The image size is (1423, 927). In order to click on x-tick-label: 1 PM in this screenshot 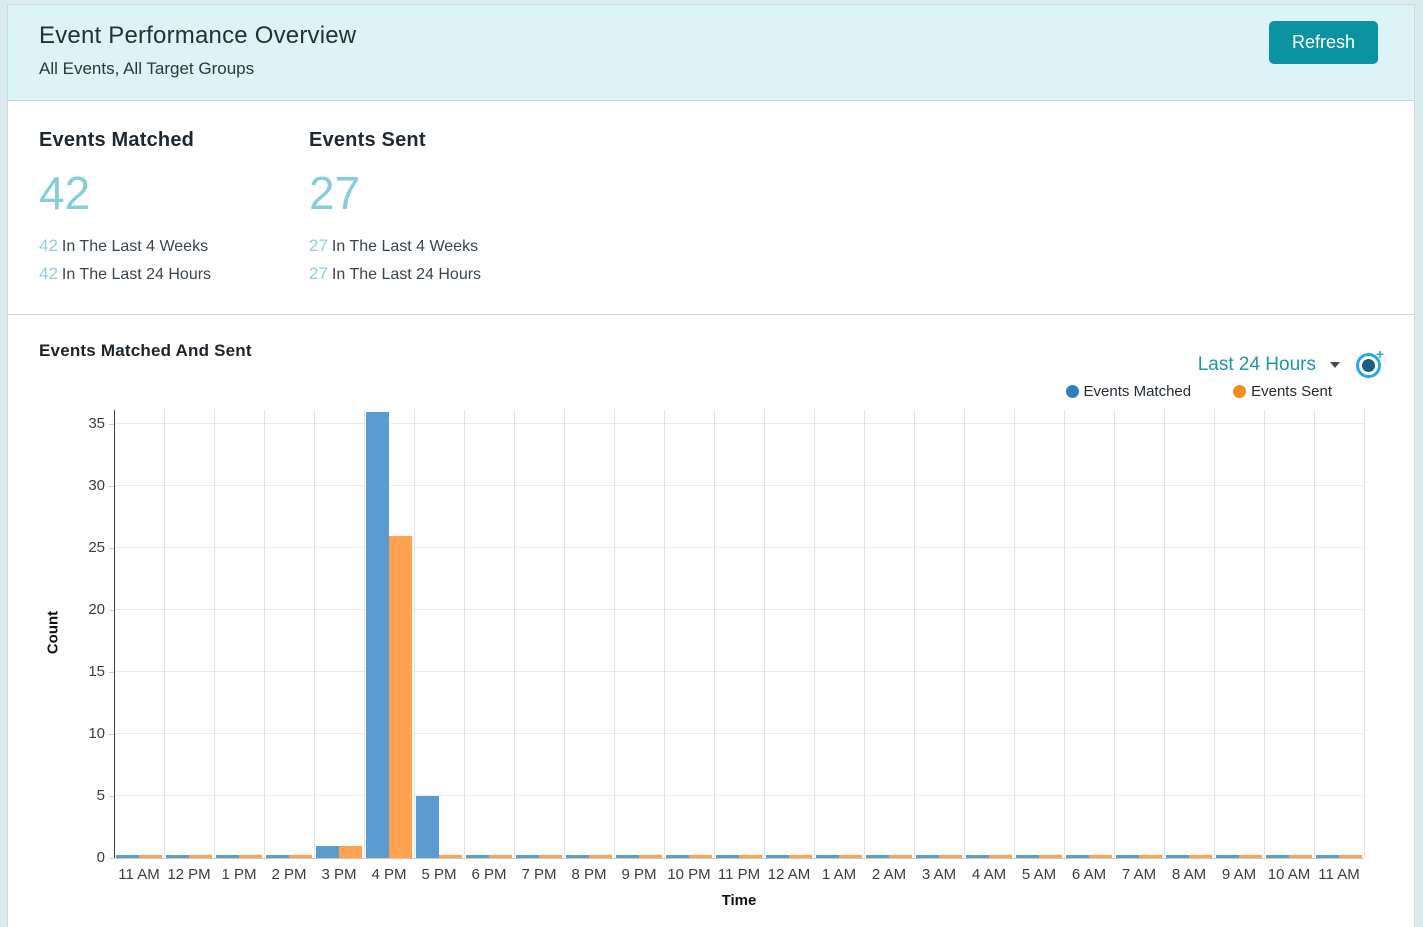, I will do `click(239, 874)`.